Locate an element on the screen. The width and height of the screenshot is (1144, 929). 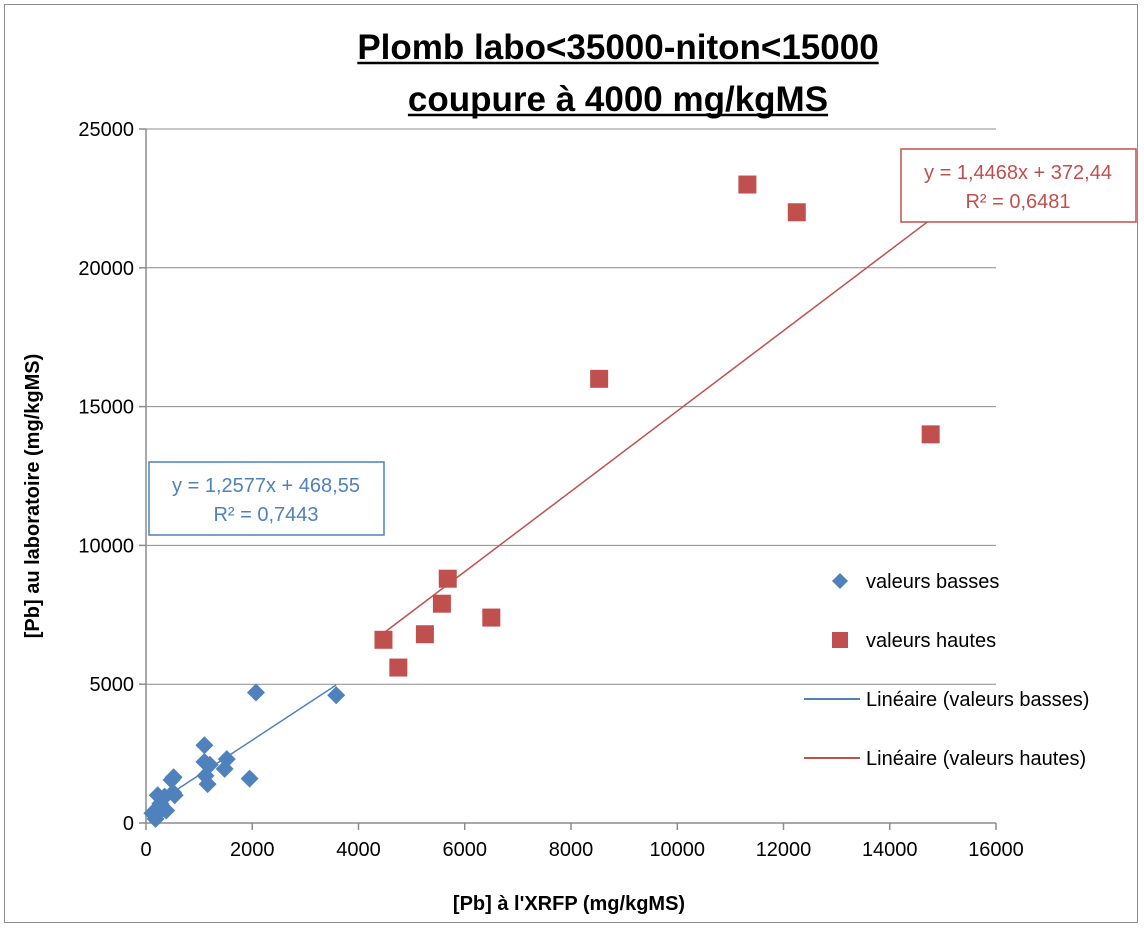
x-tick-label: 10000 is located at coordinates (677, 850).